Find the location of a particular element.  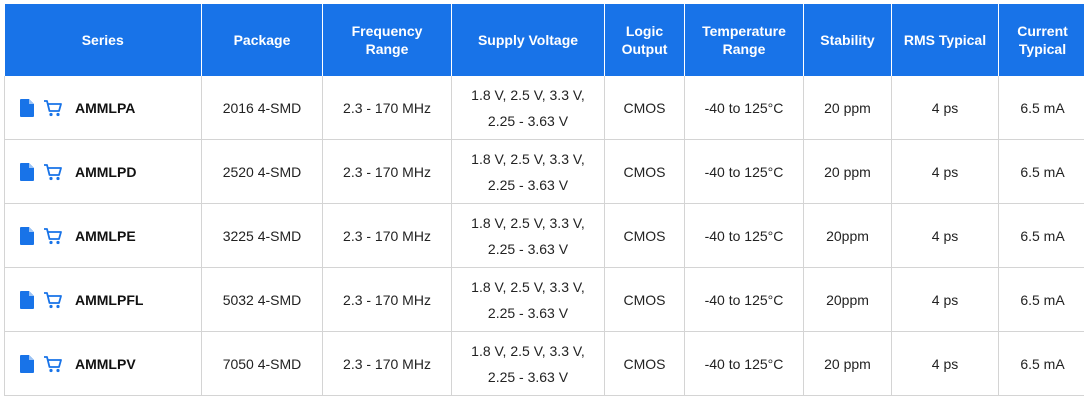

header-current-typical-label: Current Typical is located at coordinates (1042, 40).